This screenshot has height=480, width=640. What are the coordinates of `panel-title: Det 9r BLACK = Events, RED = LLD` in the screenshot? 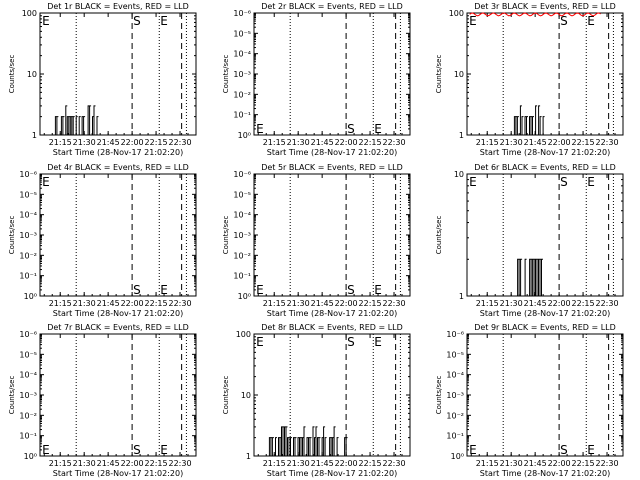 It's located at (545, 327).